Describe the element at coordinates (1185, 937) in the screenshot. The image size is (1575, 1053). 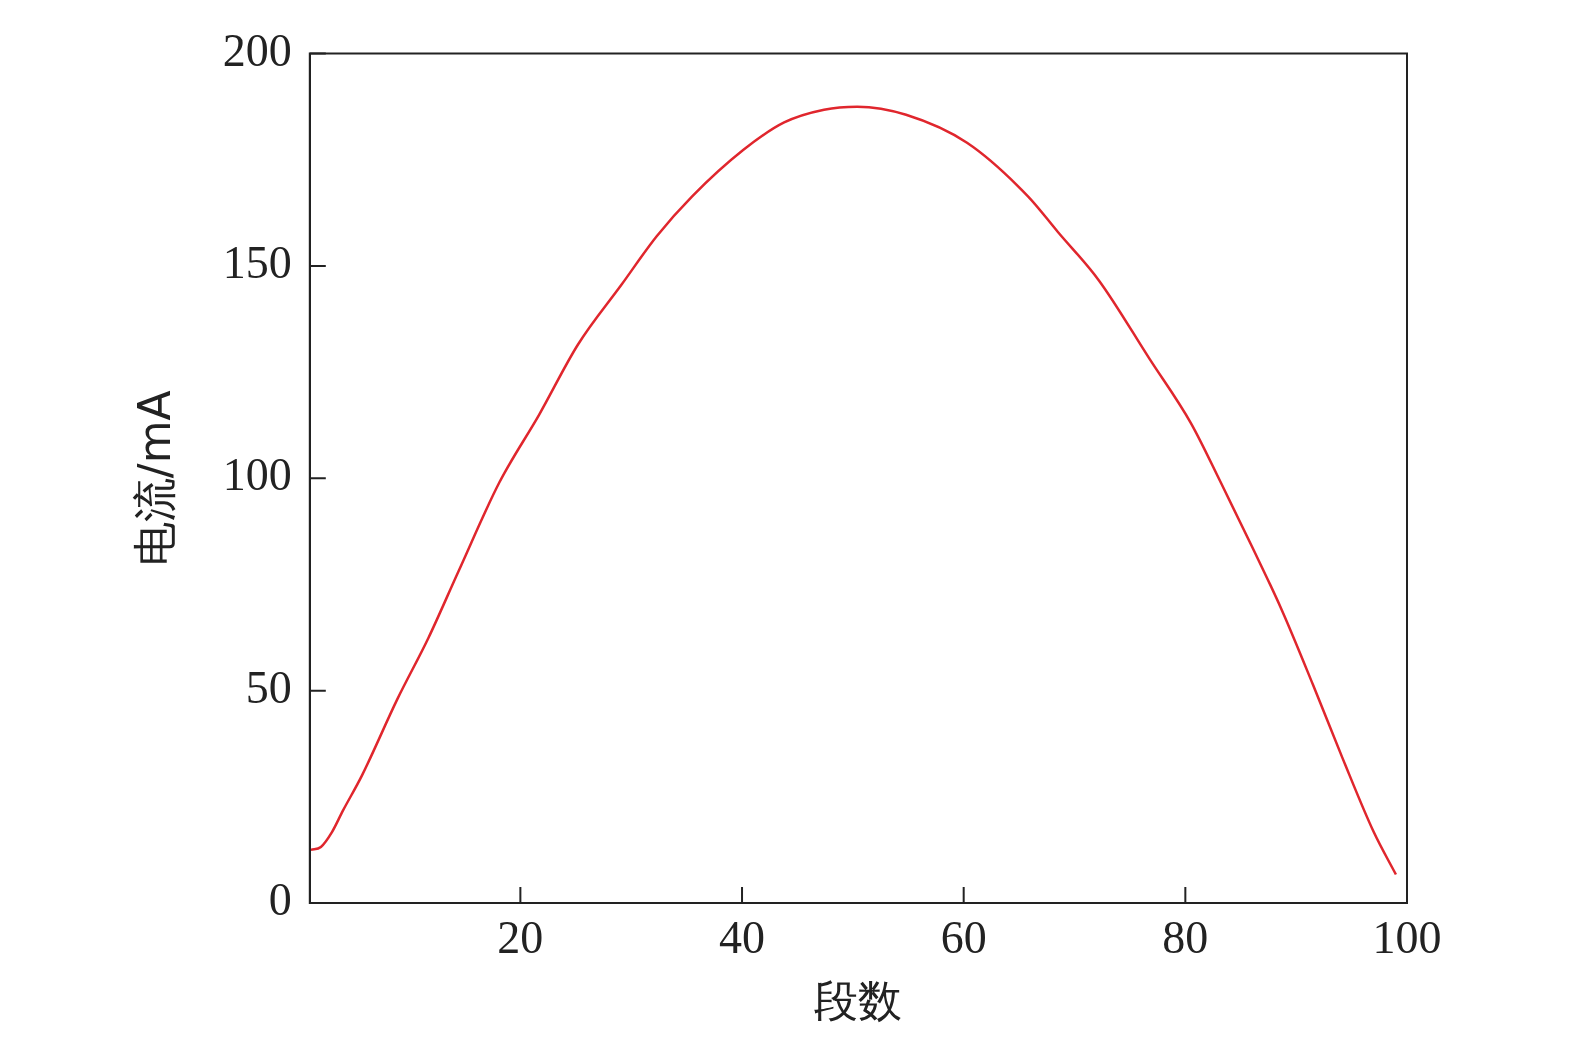
I see `x-tick-label: 80` at that location.